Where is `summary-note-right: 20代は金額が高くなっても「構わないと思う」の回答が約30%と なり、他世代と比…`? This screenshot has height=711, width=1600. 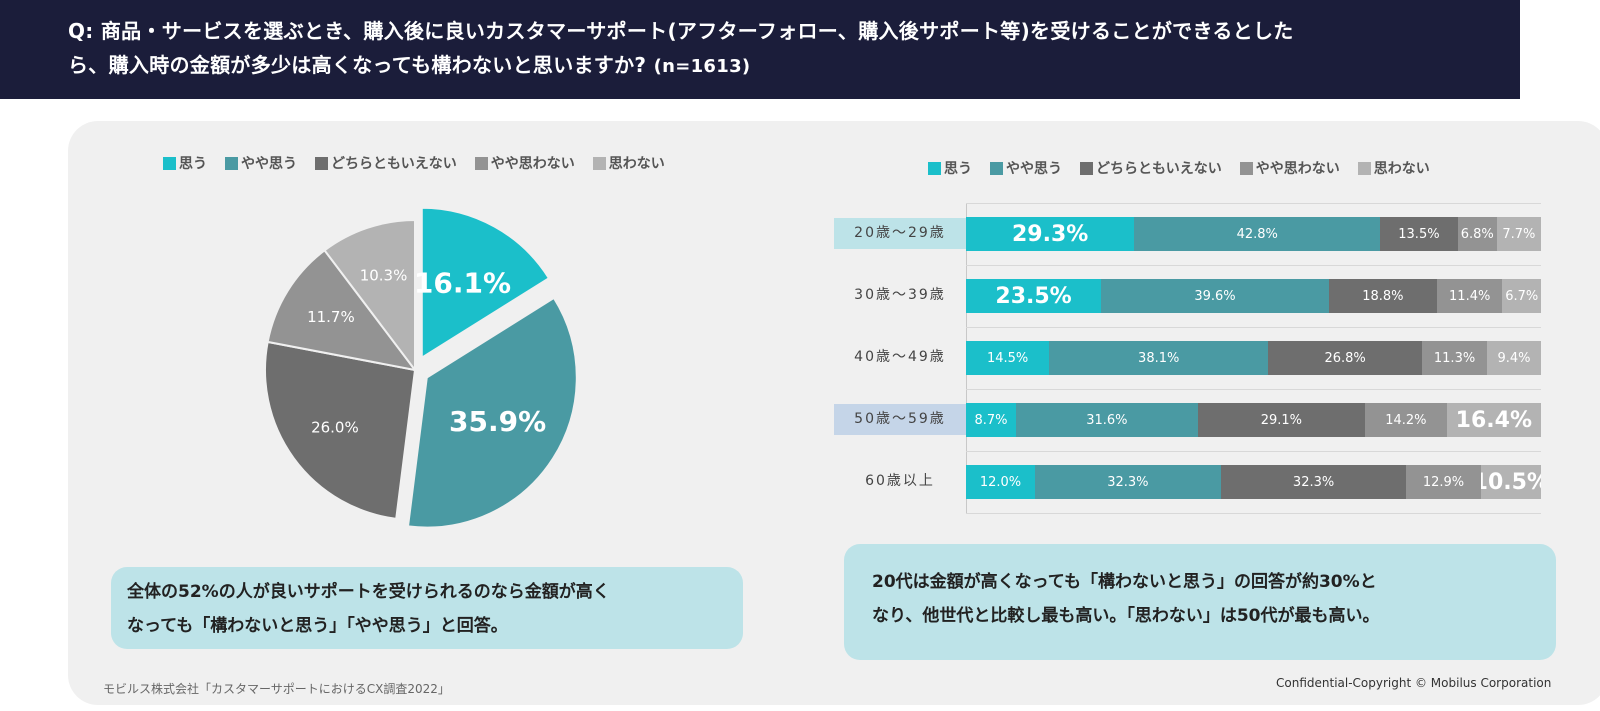
summary-note-right: 20代は金額が高くなっても「構わないと思う」の回答が約30%と なり、他世代と比… is located at coordinates (1200, 602).